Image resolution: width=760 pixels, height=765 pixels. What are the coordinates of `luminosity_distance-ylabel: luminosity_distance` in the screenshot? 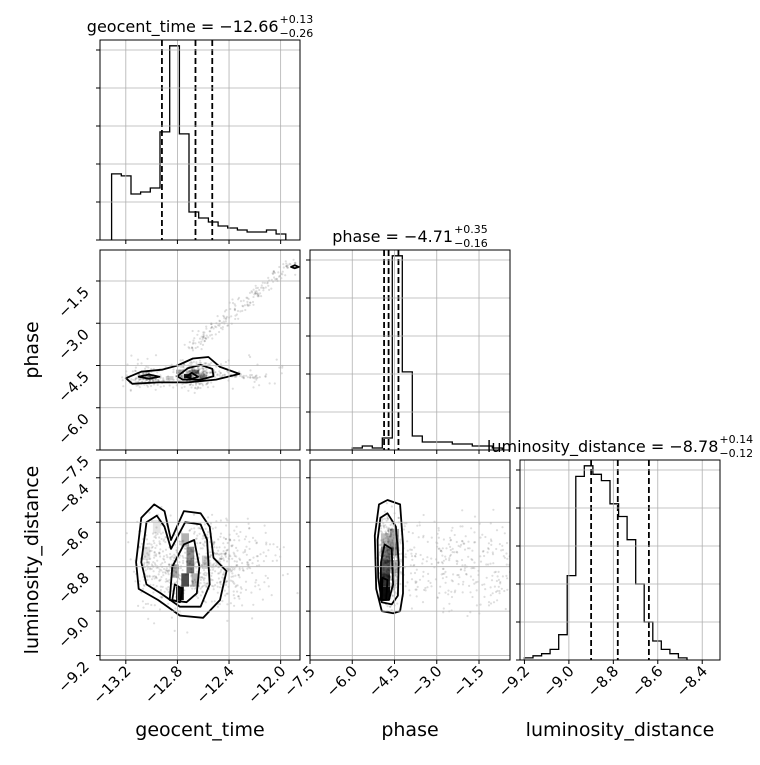 It's located at (32, 560).